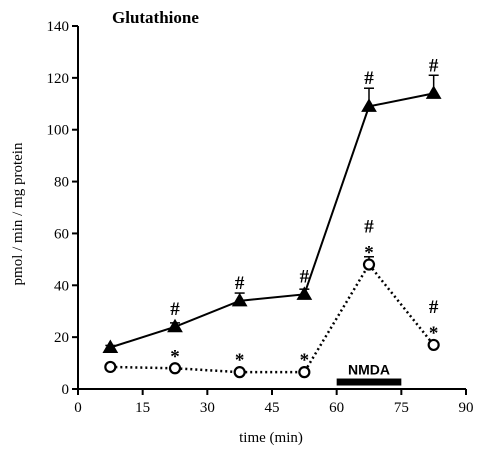  Describe the element at coordinates (66, 390) in the screenshot. I see `y-tick-label: 0` at that location.